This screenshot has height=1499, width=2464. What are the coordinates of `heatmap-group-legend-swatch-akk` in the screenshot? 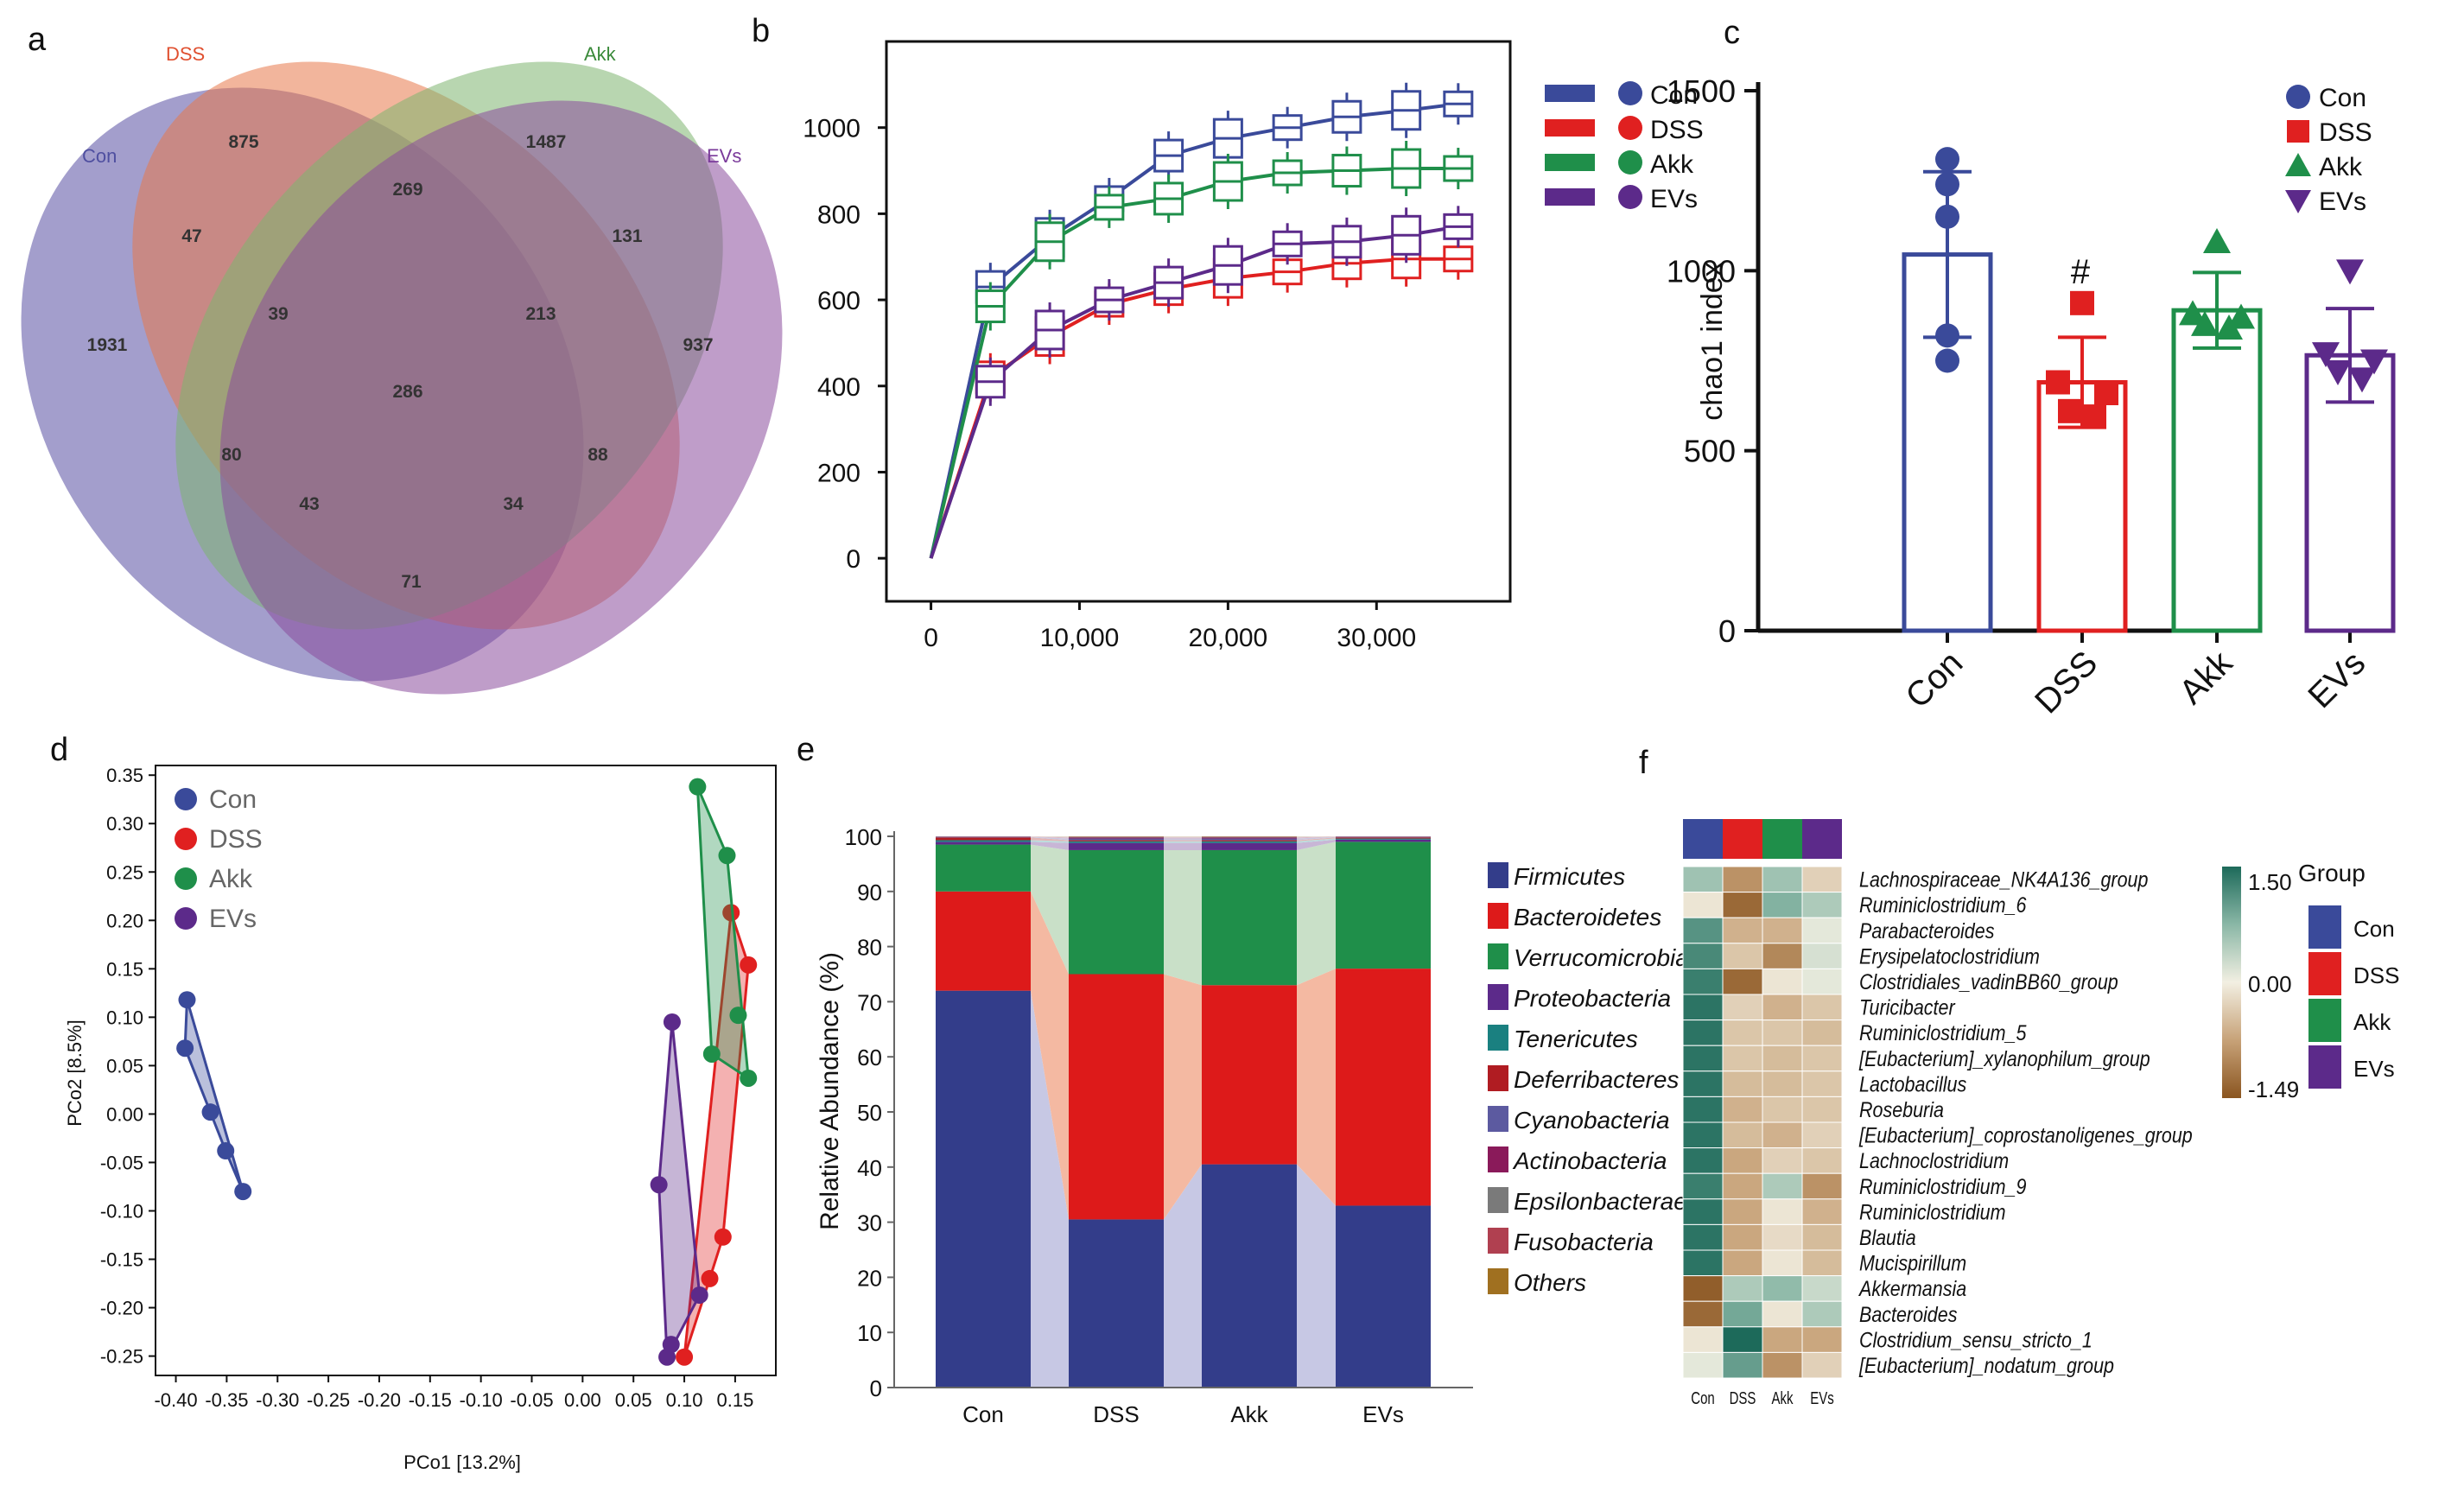 It's located at (2324, 1020).